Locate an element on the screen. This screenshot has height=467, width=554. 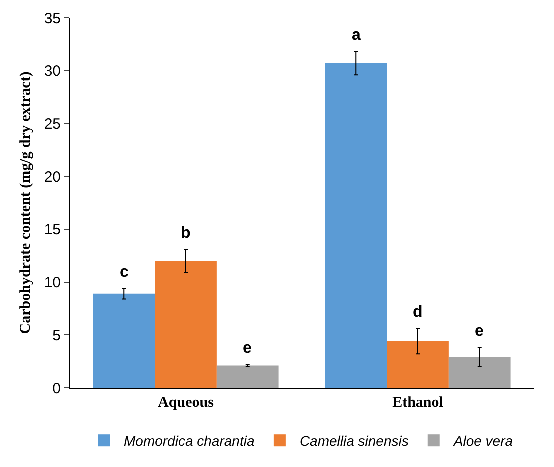
x-tick-label: Ethanol is located at coordinates (418, 403).